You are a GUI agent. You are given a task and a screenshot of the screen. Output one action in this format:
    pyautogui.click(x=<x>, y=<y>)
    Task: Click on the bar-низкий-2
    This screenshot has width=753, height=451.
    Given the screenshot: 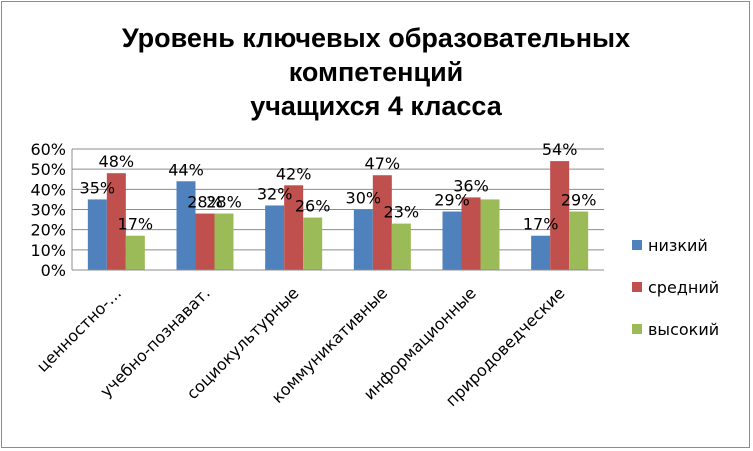 What is the action you would take?
    pyautogui.click(x=275, y=237)
    